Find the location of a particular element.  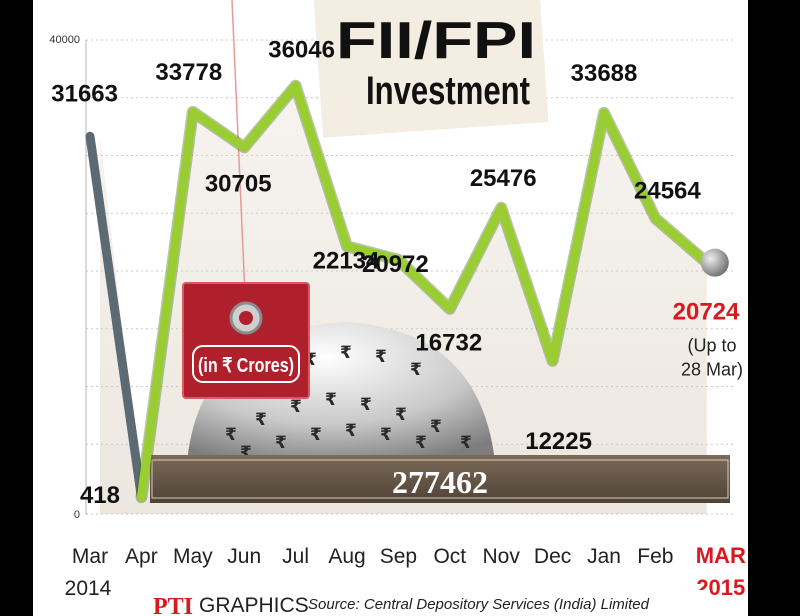

data-label: 31663 is located at coordinates (84, 93).